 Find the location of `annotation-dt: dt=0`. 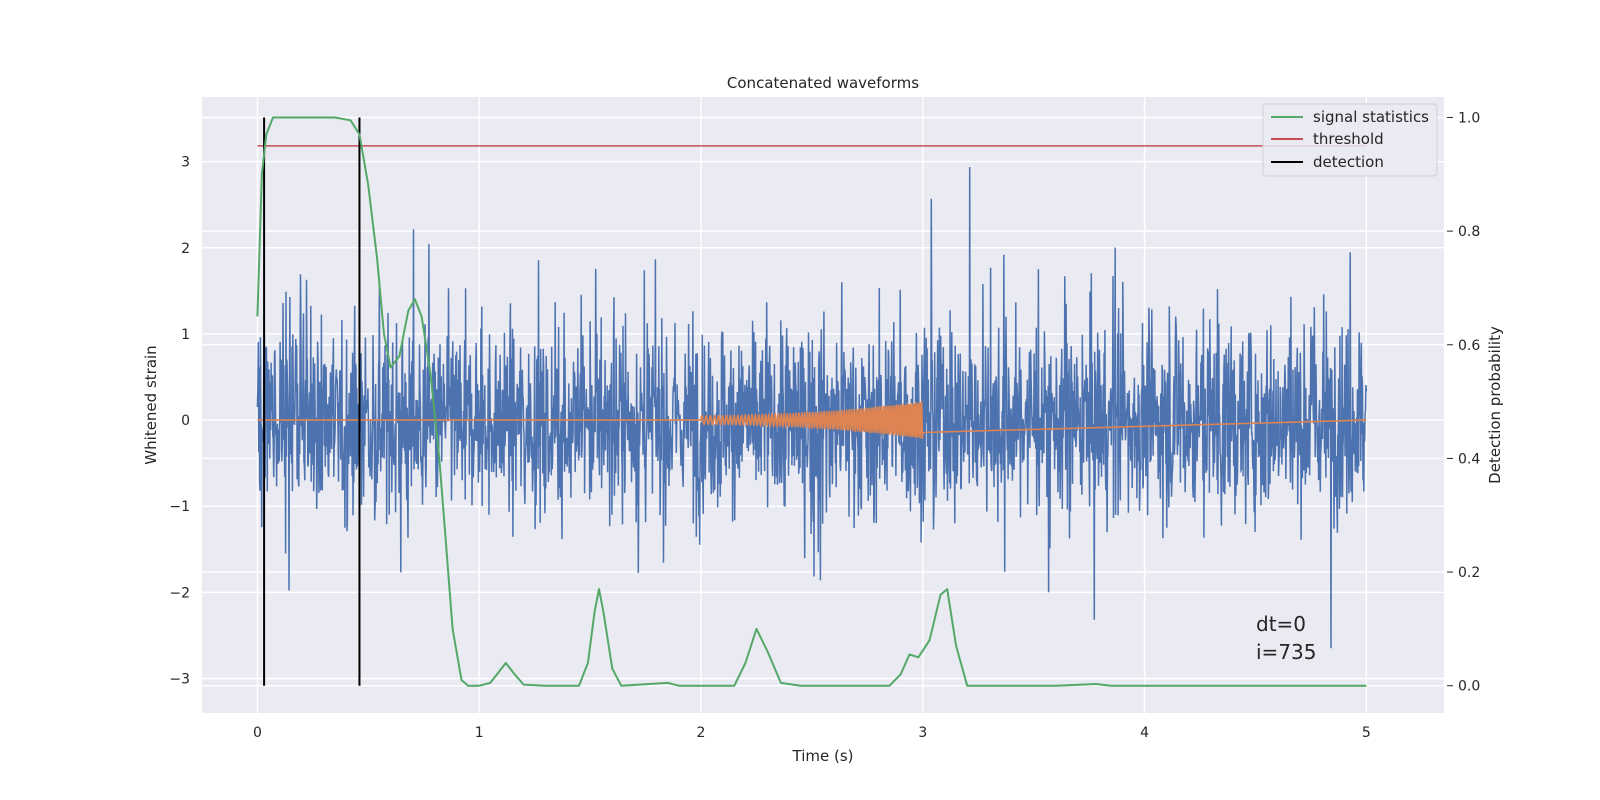

annotation-dt: dt=0 is located at coordinates (1281, 624).